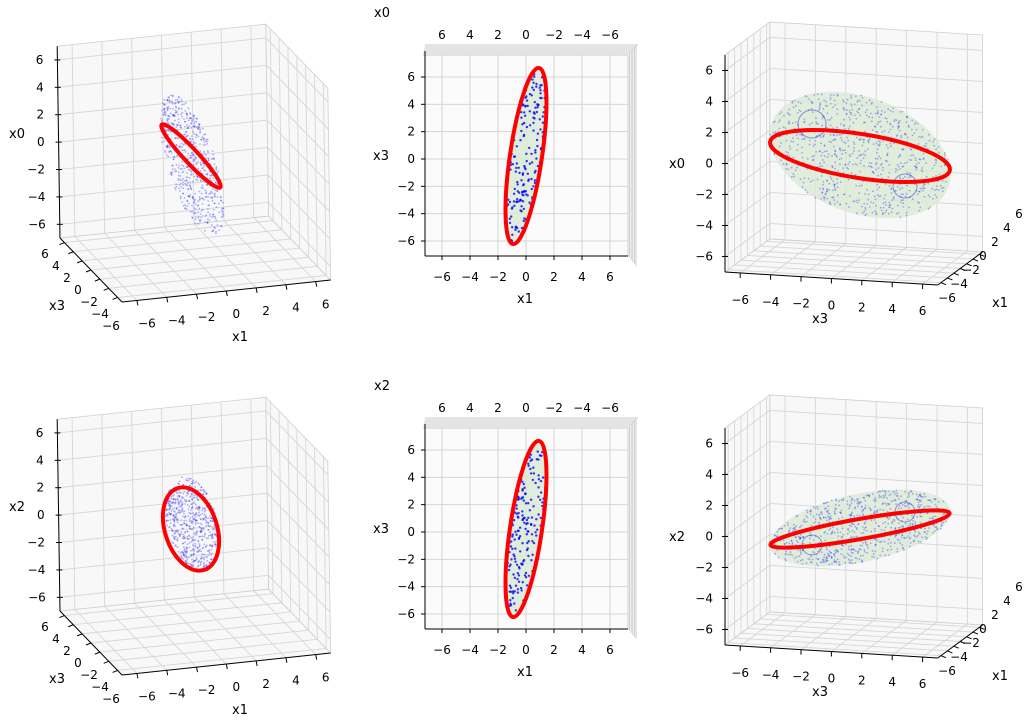  I want to click on depth-tick-label: 0, so click(526, 408).